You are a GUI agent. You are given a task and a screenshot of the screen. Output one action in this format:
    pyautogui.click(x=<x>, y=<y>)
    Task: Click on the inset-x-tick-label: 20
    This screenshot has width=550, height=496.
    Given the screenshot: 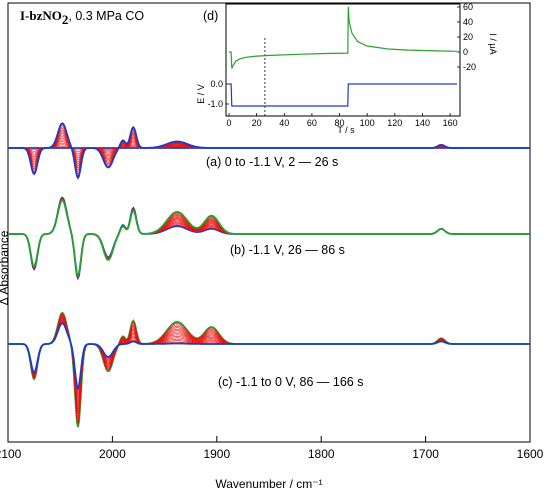 What is the action you would take?
    pyautogui.click(x=257, y=123)
    